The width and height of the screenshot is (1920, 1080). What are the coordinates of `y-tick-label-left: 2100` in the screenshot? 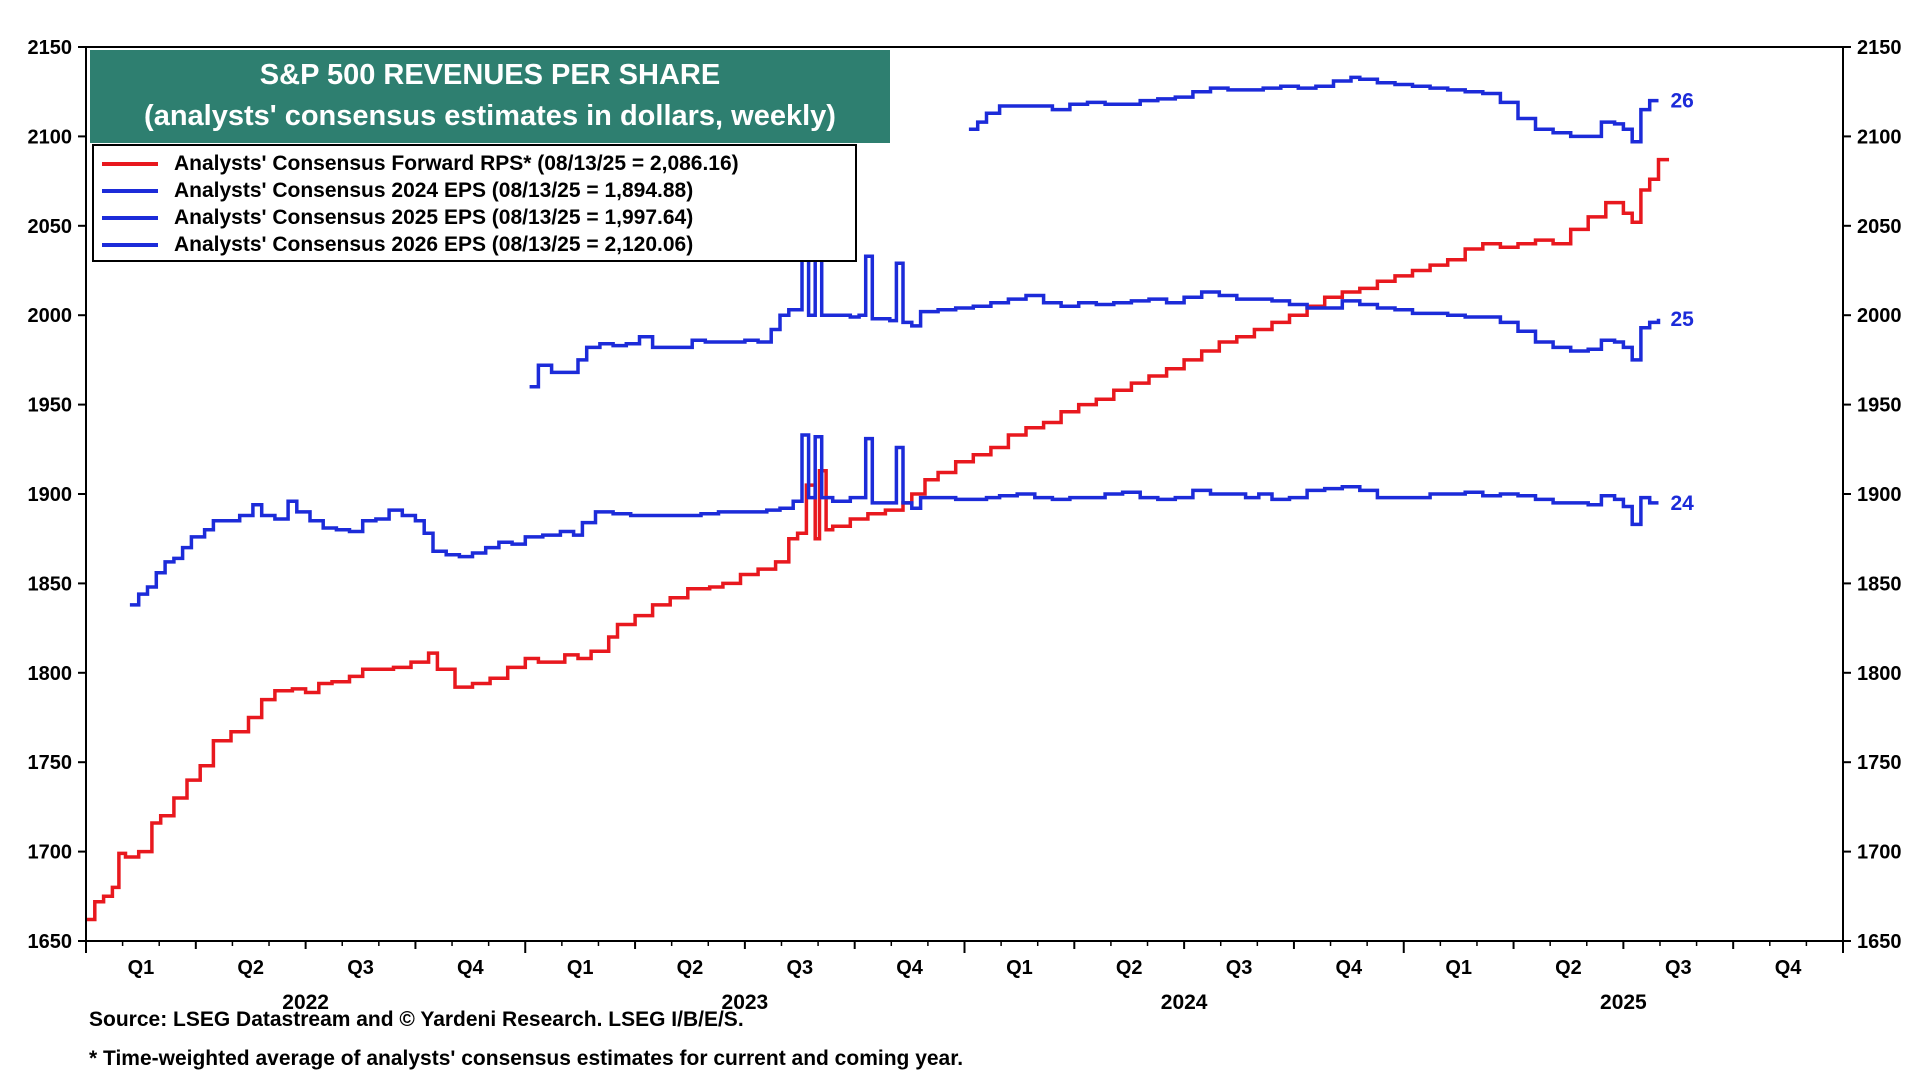 It's located at (50, 137).